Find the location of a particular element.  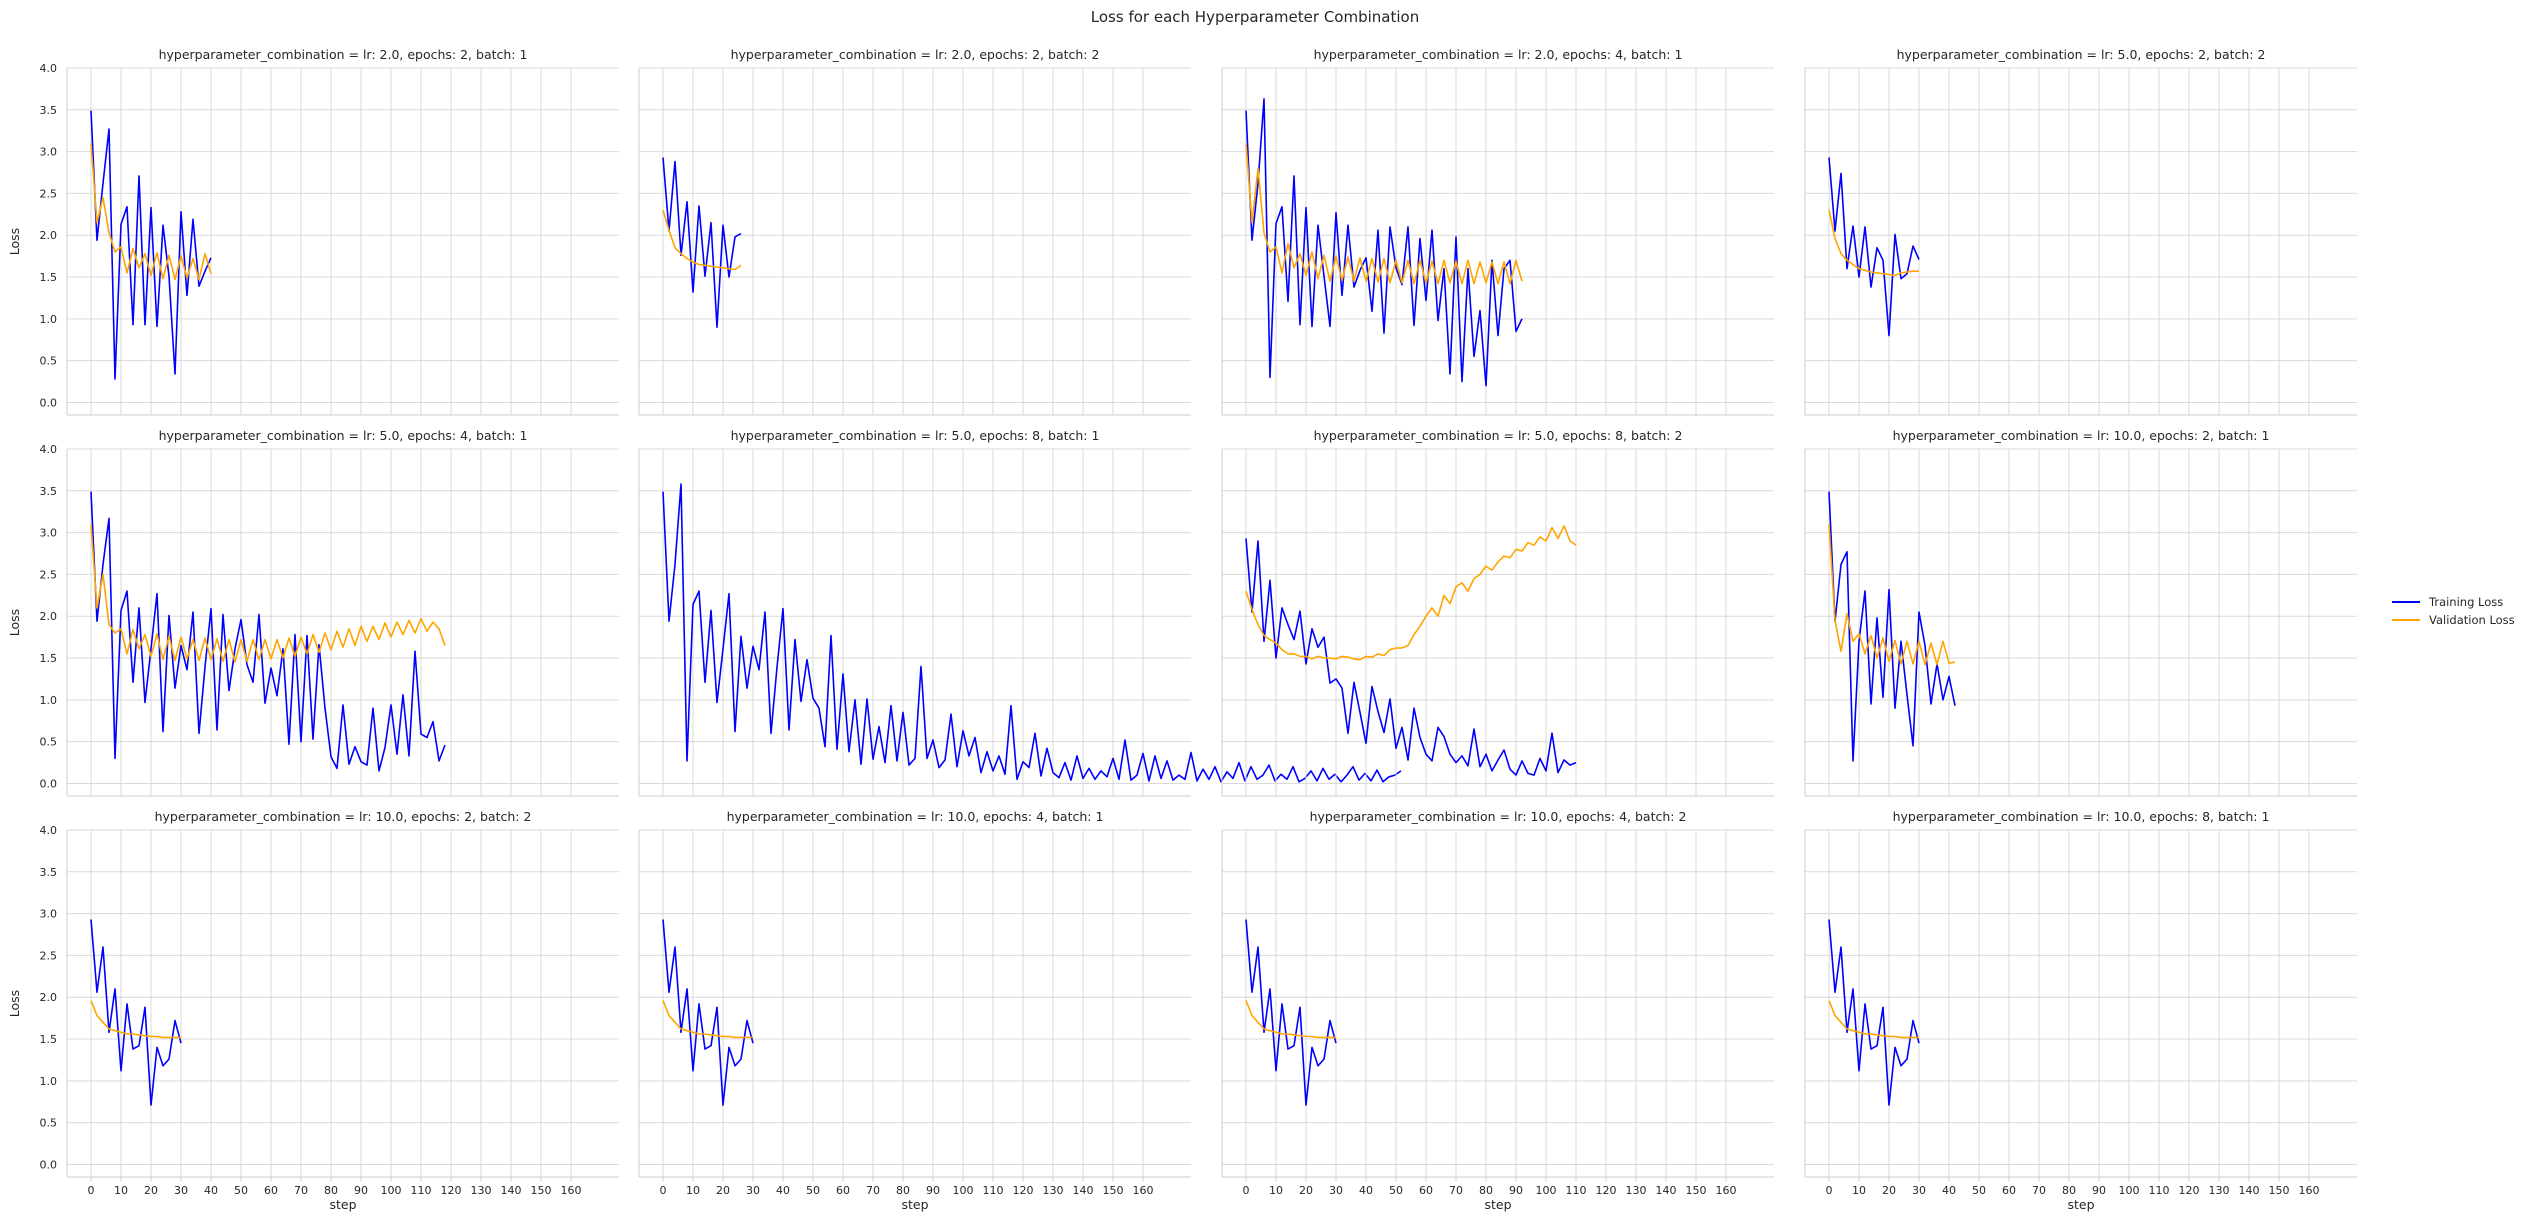

y-tick-label: 0.0 is located at coordinates (49, 783).